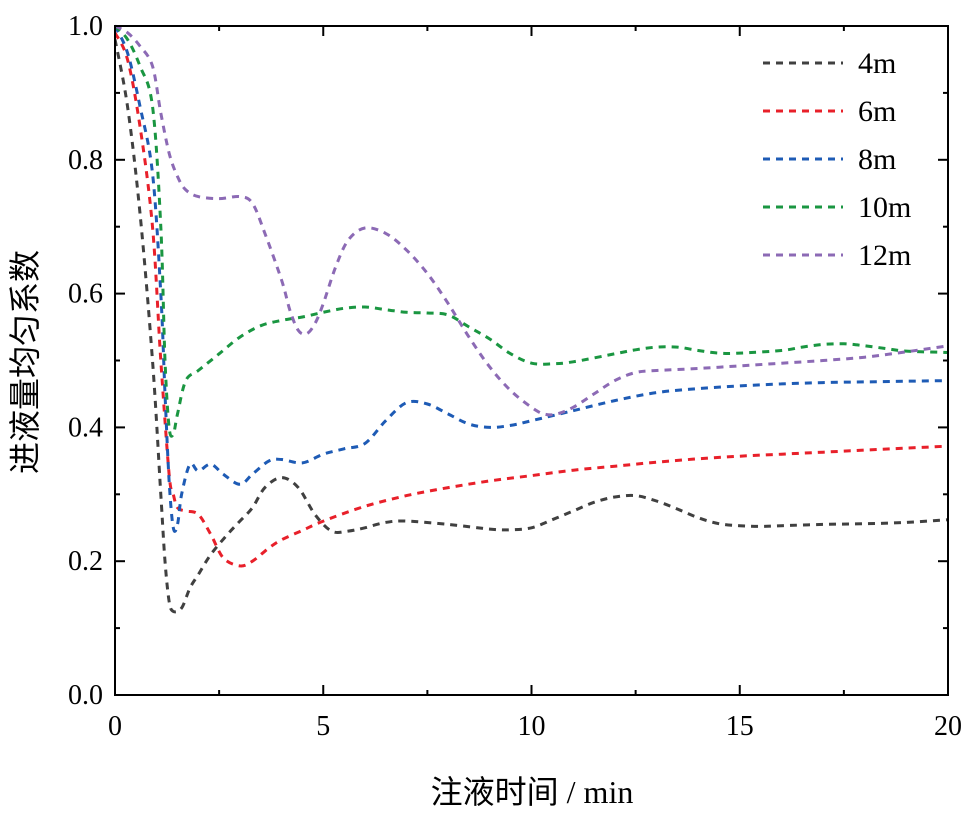  Describe the element at coordinates (884, 255) in the screenshot. I see `legend-label: 12m` at that location.